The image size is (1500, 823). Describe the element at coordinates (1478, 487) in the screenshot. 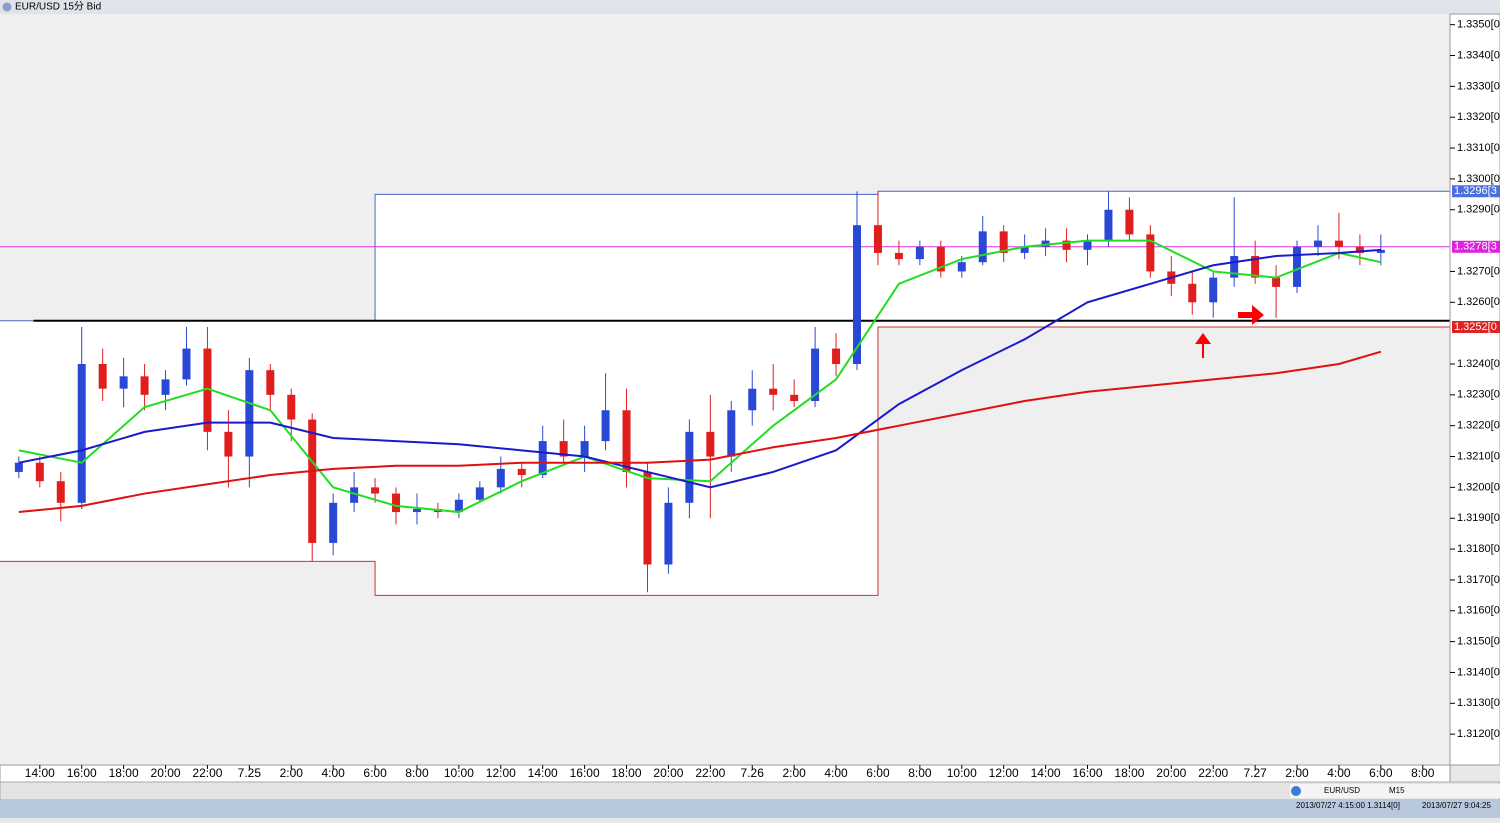

I see `y-tick-label: 1.3200[0` at that location.